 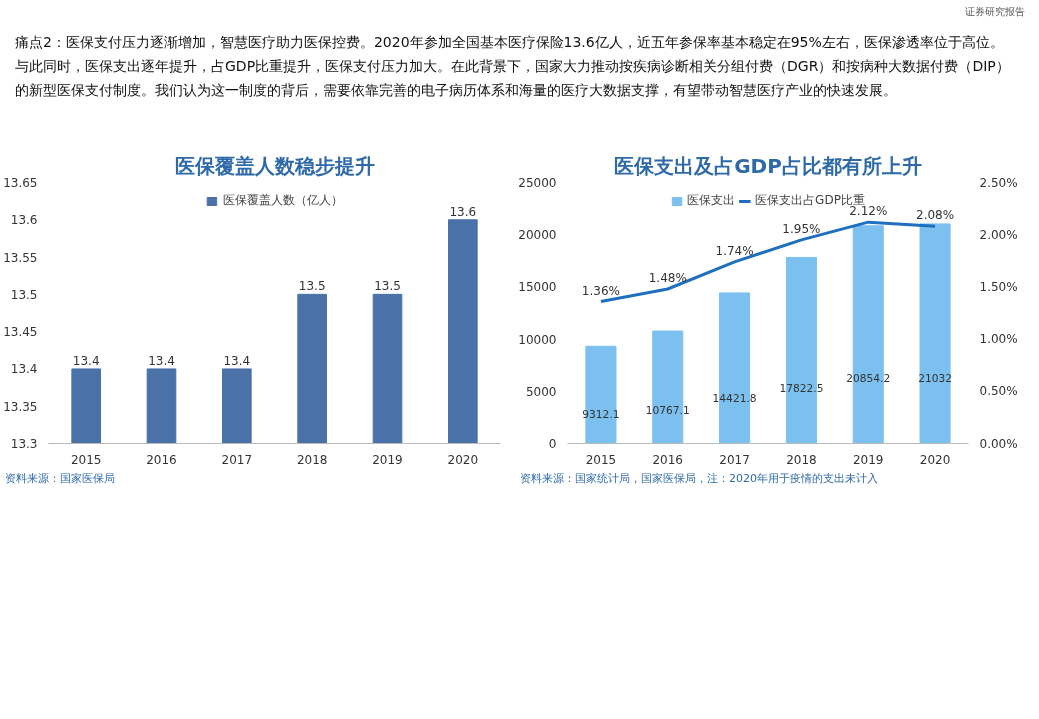 I want to click on y-tick-label: 13.3, so click(x=24, y=444).